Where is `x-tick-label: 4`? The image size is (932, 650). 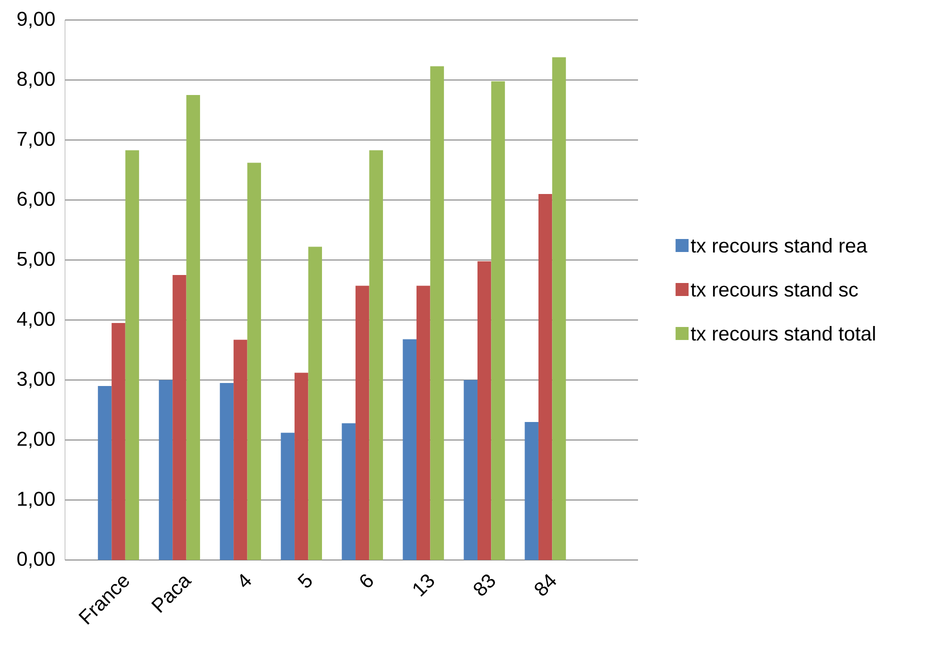 x-tick-label: 4 is located at coordinates (246, 581).